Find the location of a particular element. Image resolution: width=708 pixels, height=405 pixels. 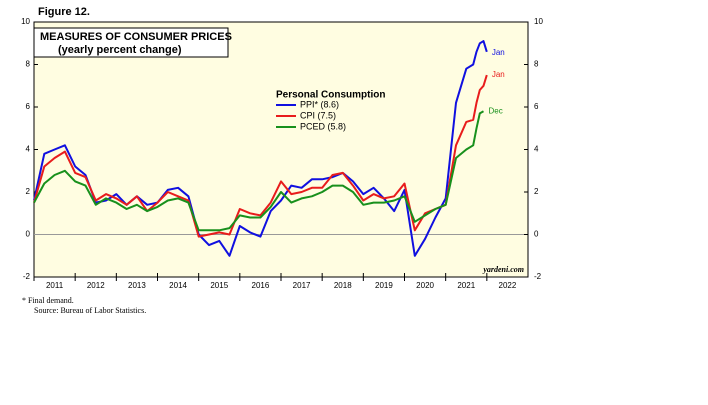

chart-subtitle: (yearly percent change) is located at coordinates (120, 50).